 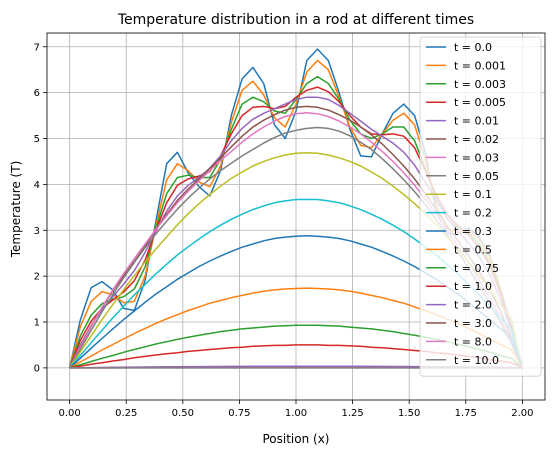 I want to click on x-tick-label: 1.50, so click(x=409, y=413).